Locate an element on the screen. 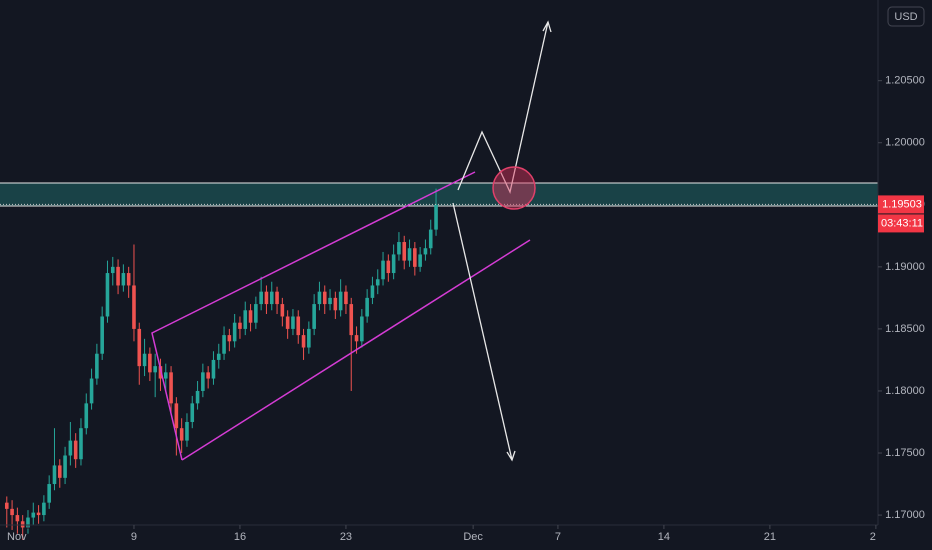 Image resolution: width=932 pixels, height=550 pixels. last-price-label: 1.19503 is located at coordinates (902, 204).